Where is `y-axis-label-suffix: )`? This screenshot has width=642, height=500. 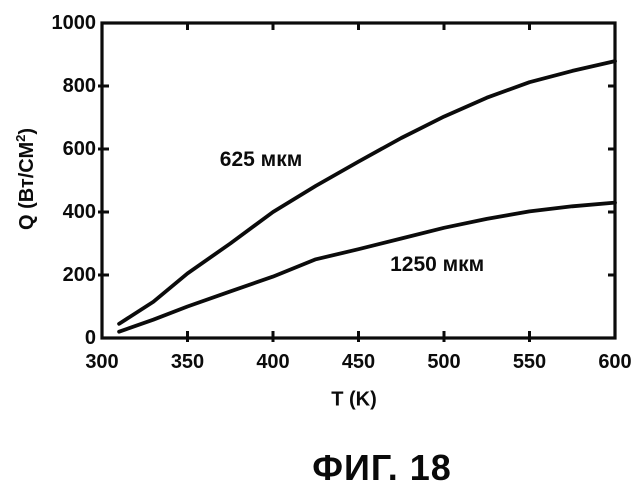 y-axis-label-suffix: ) is located at coordinates (26, 131).